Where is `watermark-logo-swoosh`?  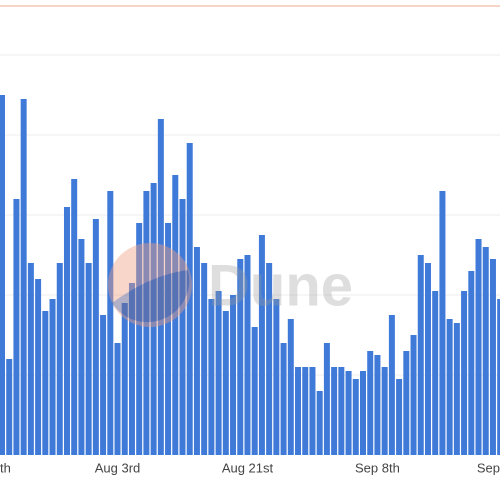 watermark-logo-swoosh is located at coordinates (151, 296).